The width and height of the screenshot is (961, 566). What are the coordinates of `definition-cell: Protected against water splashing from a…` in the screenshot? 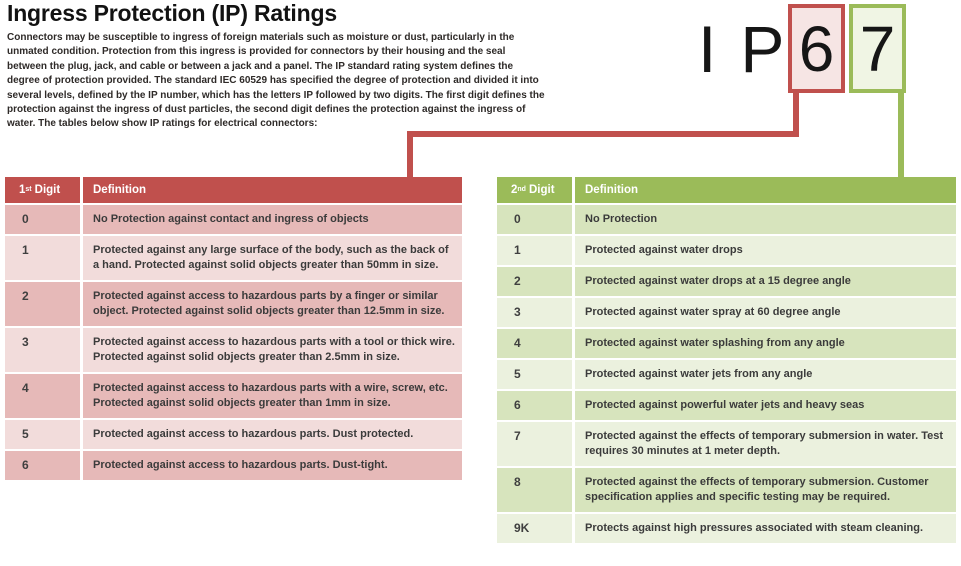 It's located at (715, 343).